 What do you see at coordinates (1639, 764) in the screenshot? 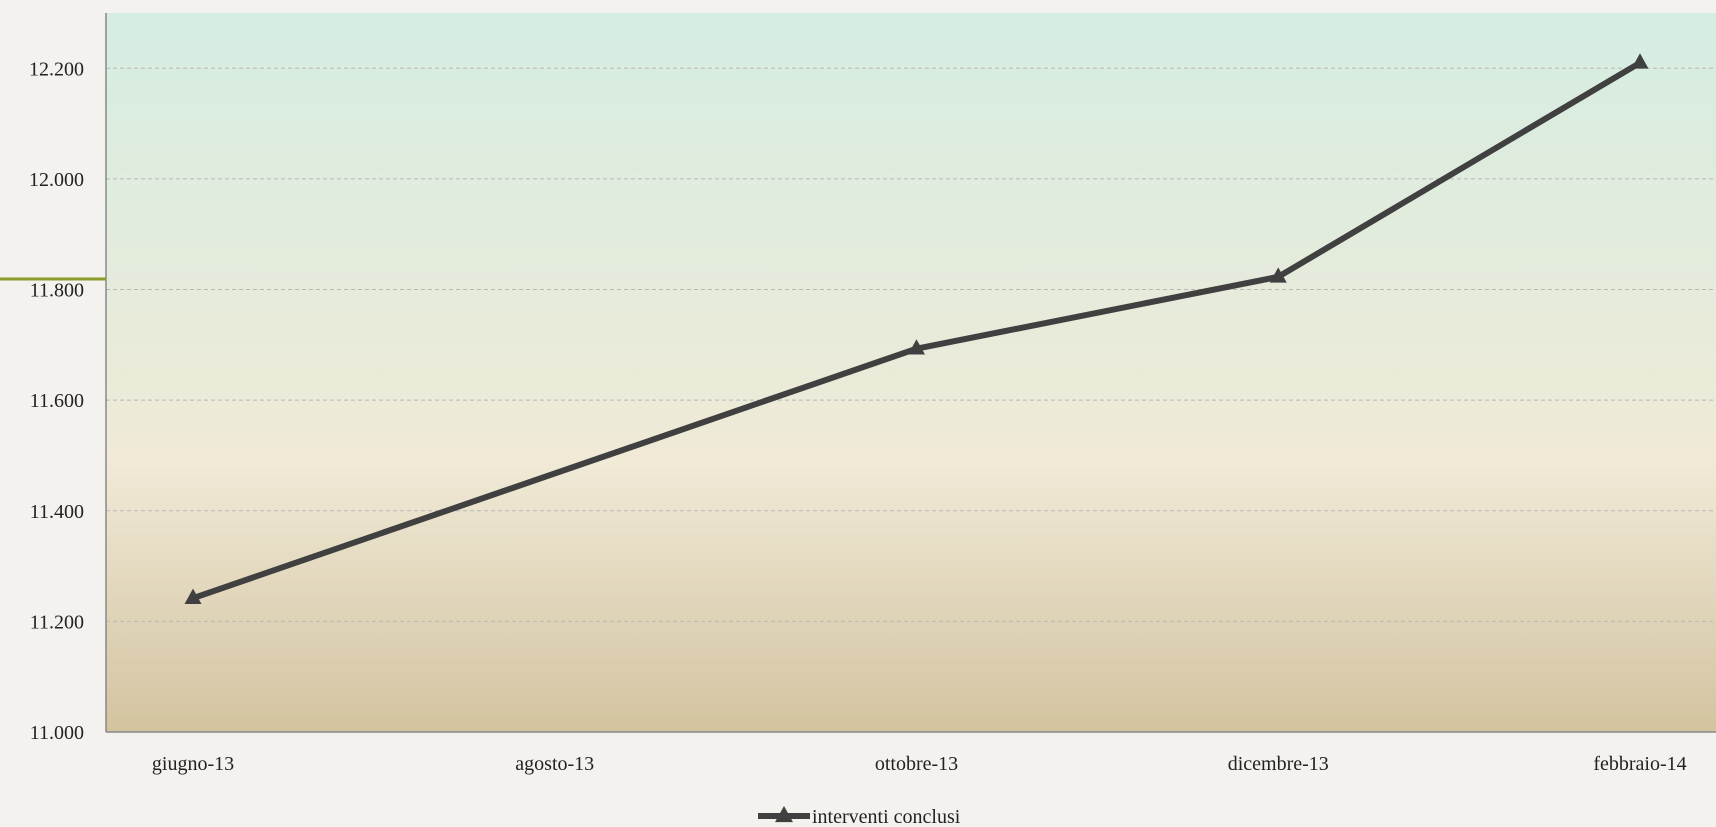
I see `x-tick-label: febbraio-14` at bounding box center [1639, 764].